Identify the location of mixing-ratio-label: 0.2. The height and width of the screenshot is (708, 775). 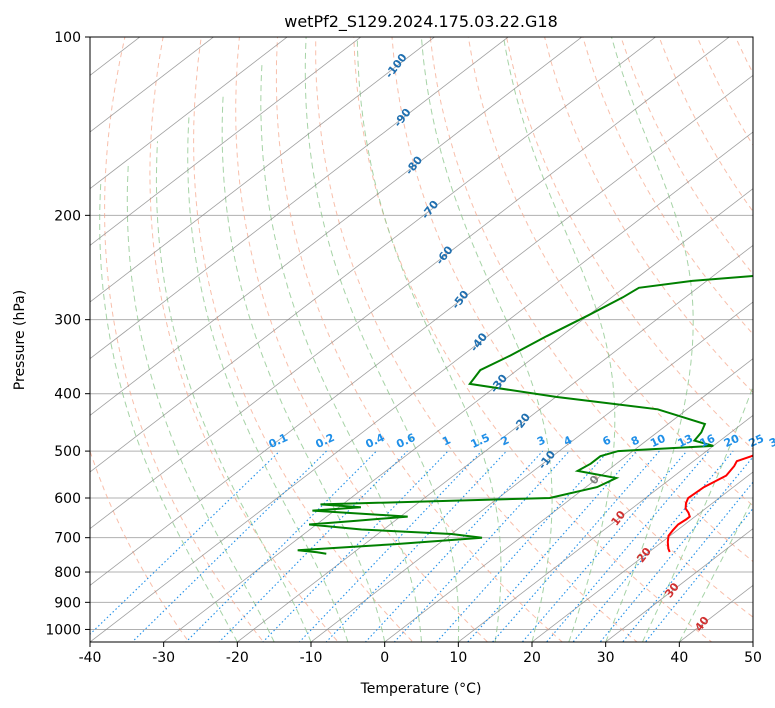
(324, 441).